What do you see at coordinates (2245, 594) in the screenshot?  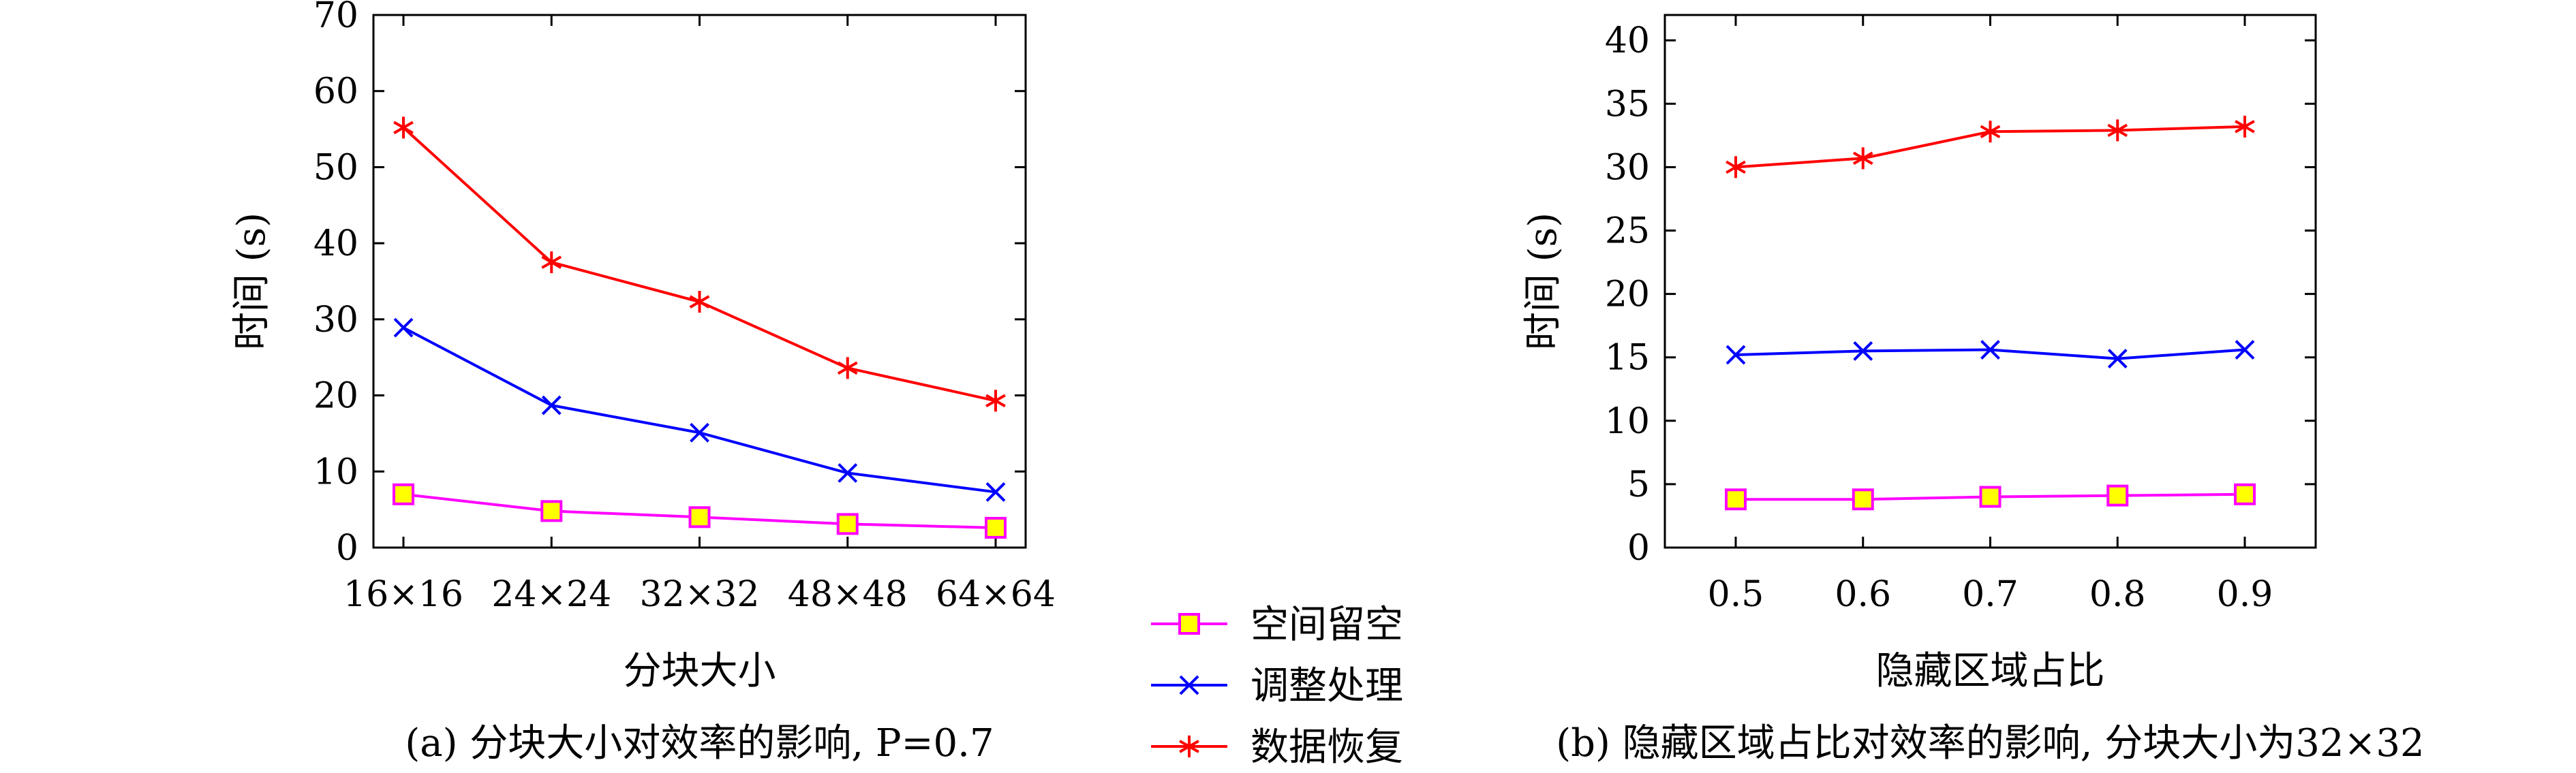 I see `chart-b-xtick-label: 0.9` at bounding box center [2245, 594].